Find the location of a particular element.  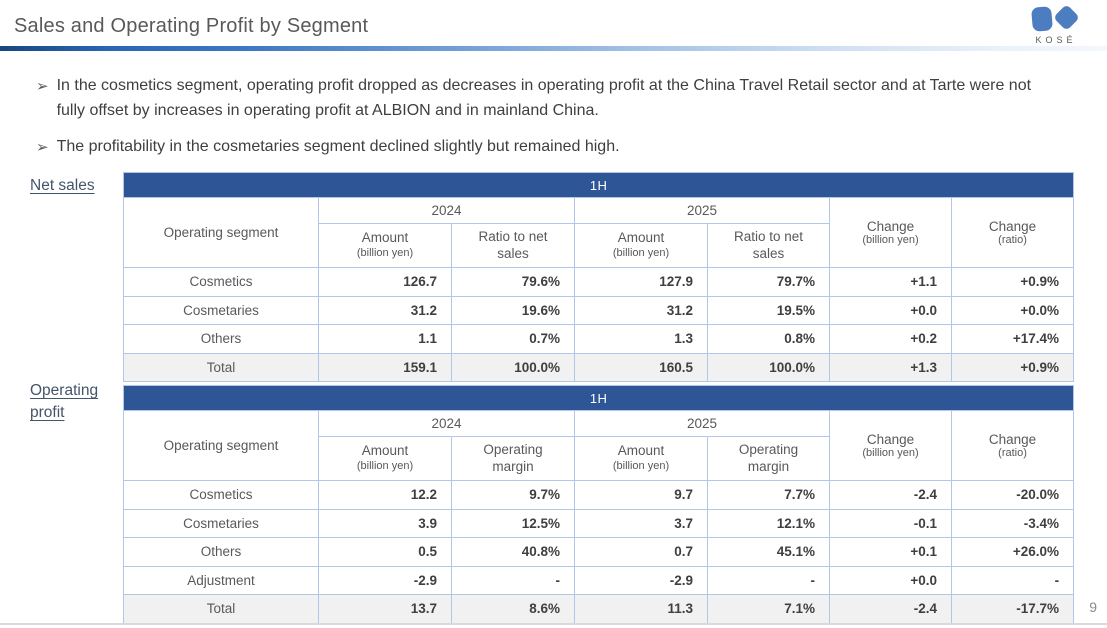

segment-column-header: Operating segment is located at coordinates (221, 232).